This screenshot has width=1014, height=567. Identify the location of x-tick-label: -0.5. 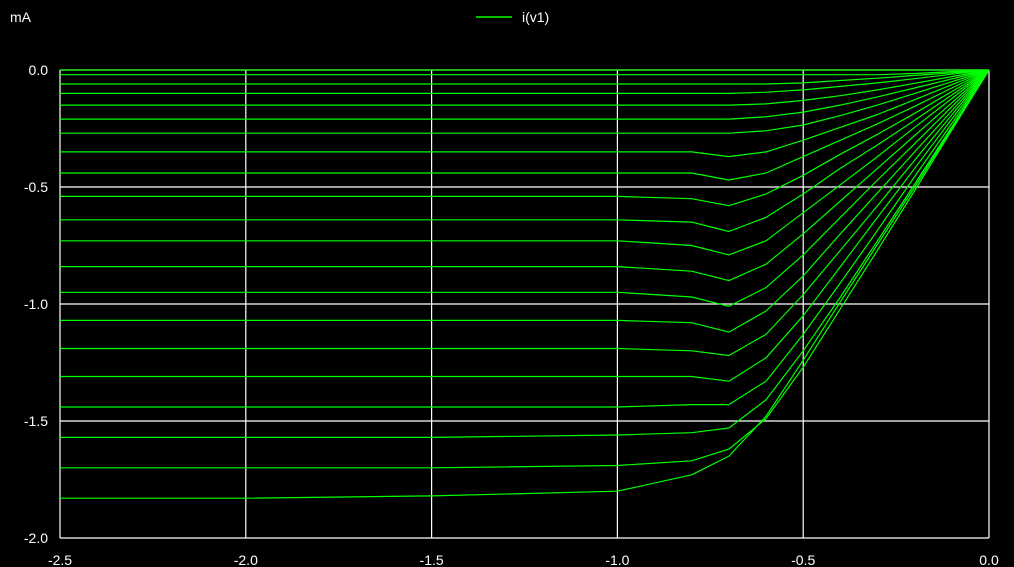
(803, 559).